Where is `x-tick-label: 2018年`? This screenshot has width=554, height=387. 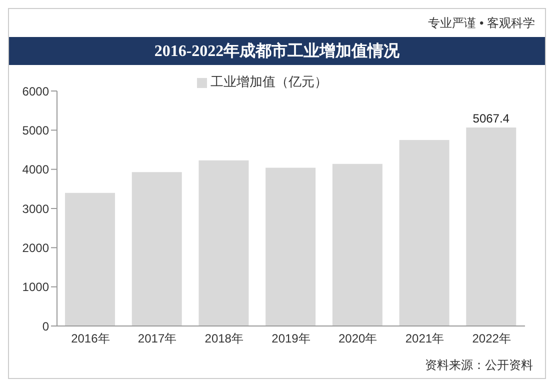 x-tick-label: 2018年 is located at coordinates (224, 339).